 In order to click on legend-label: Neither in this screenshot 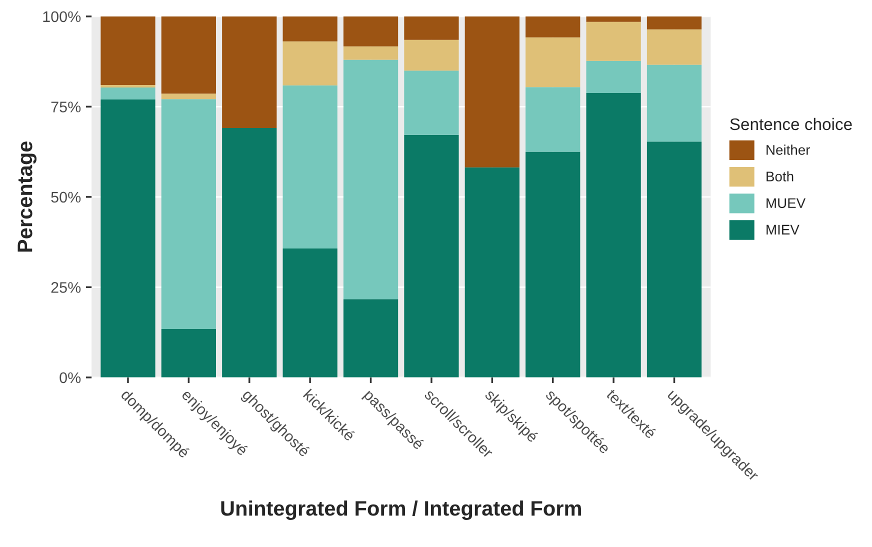, I will do `click(788, 149)`.